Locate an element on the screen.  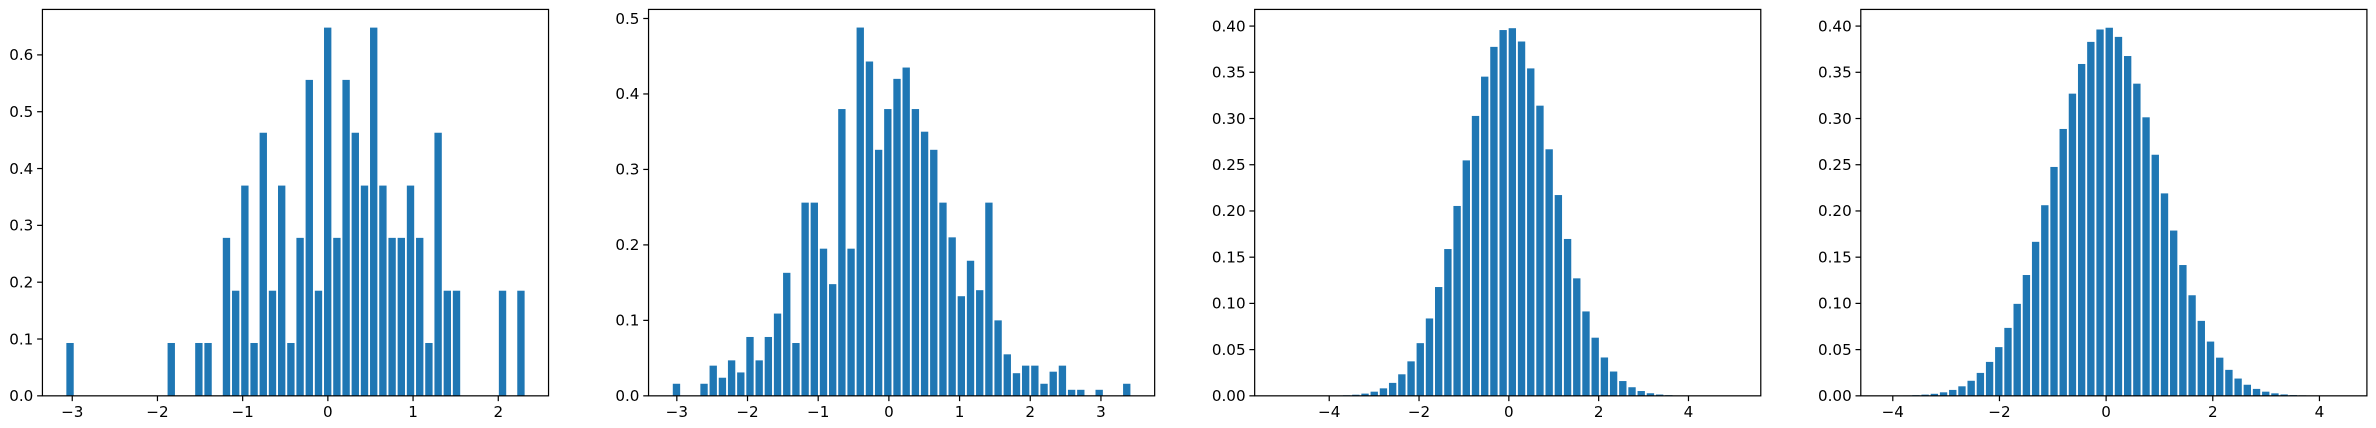
x-tick-label: −1 is located at coordinates (242, 412).